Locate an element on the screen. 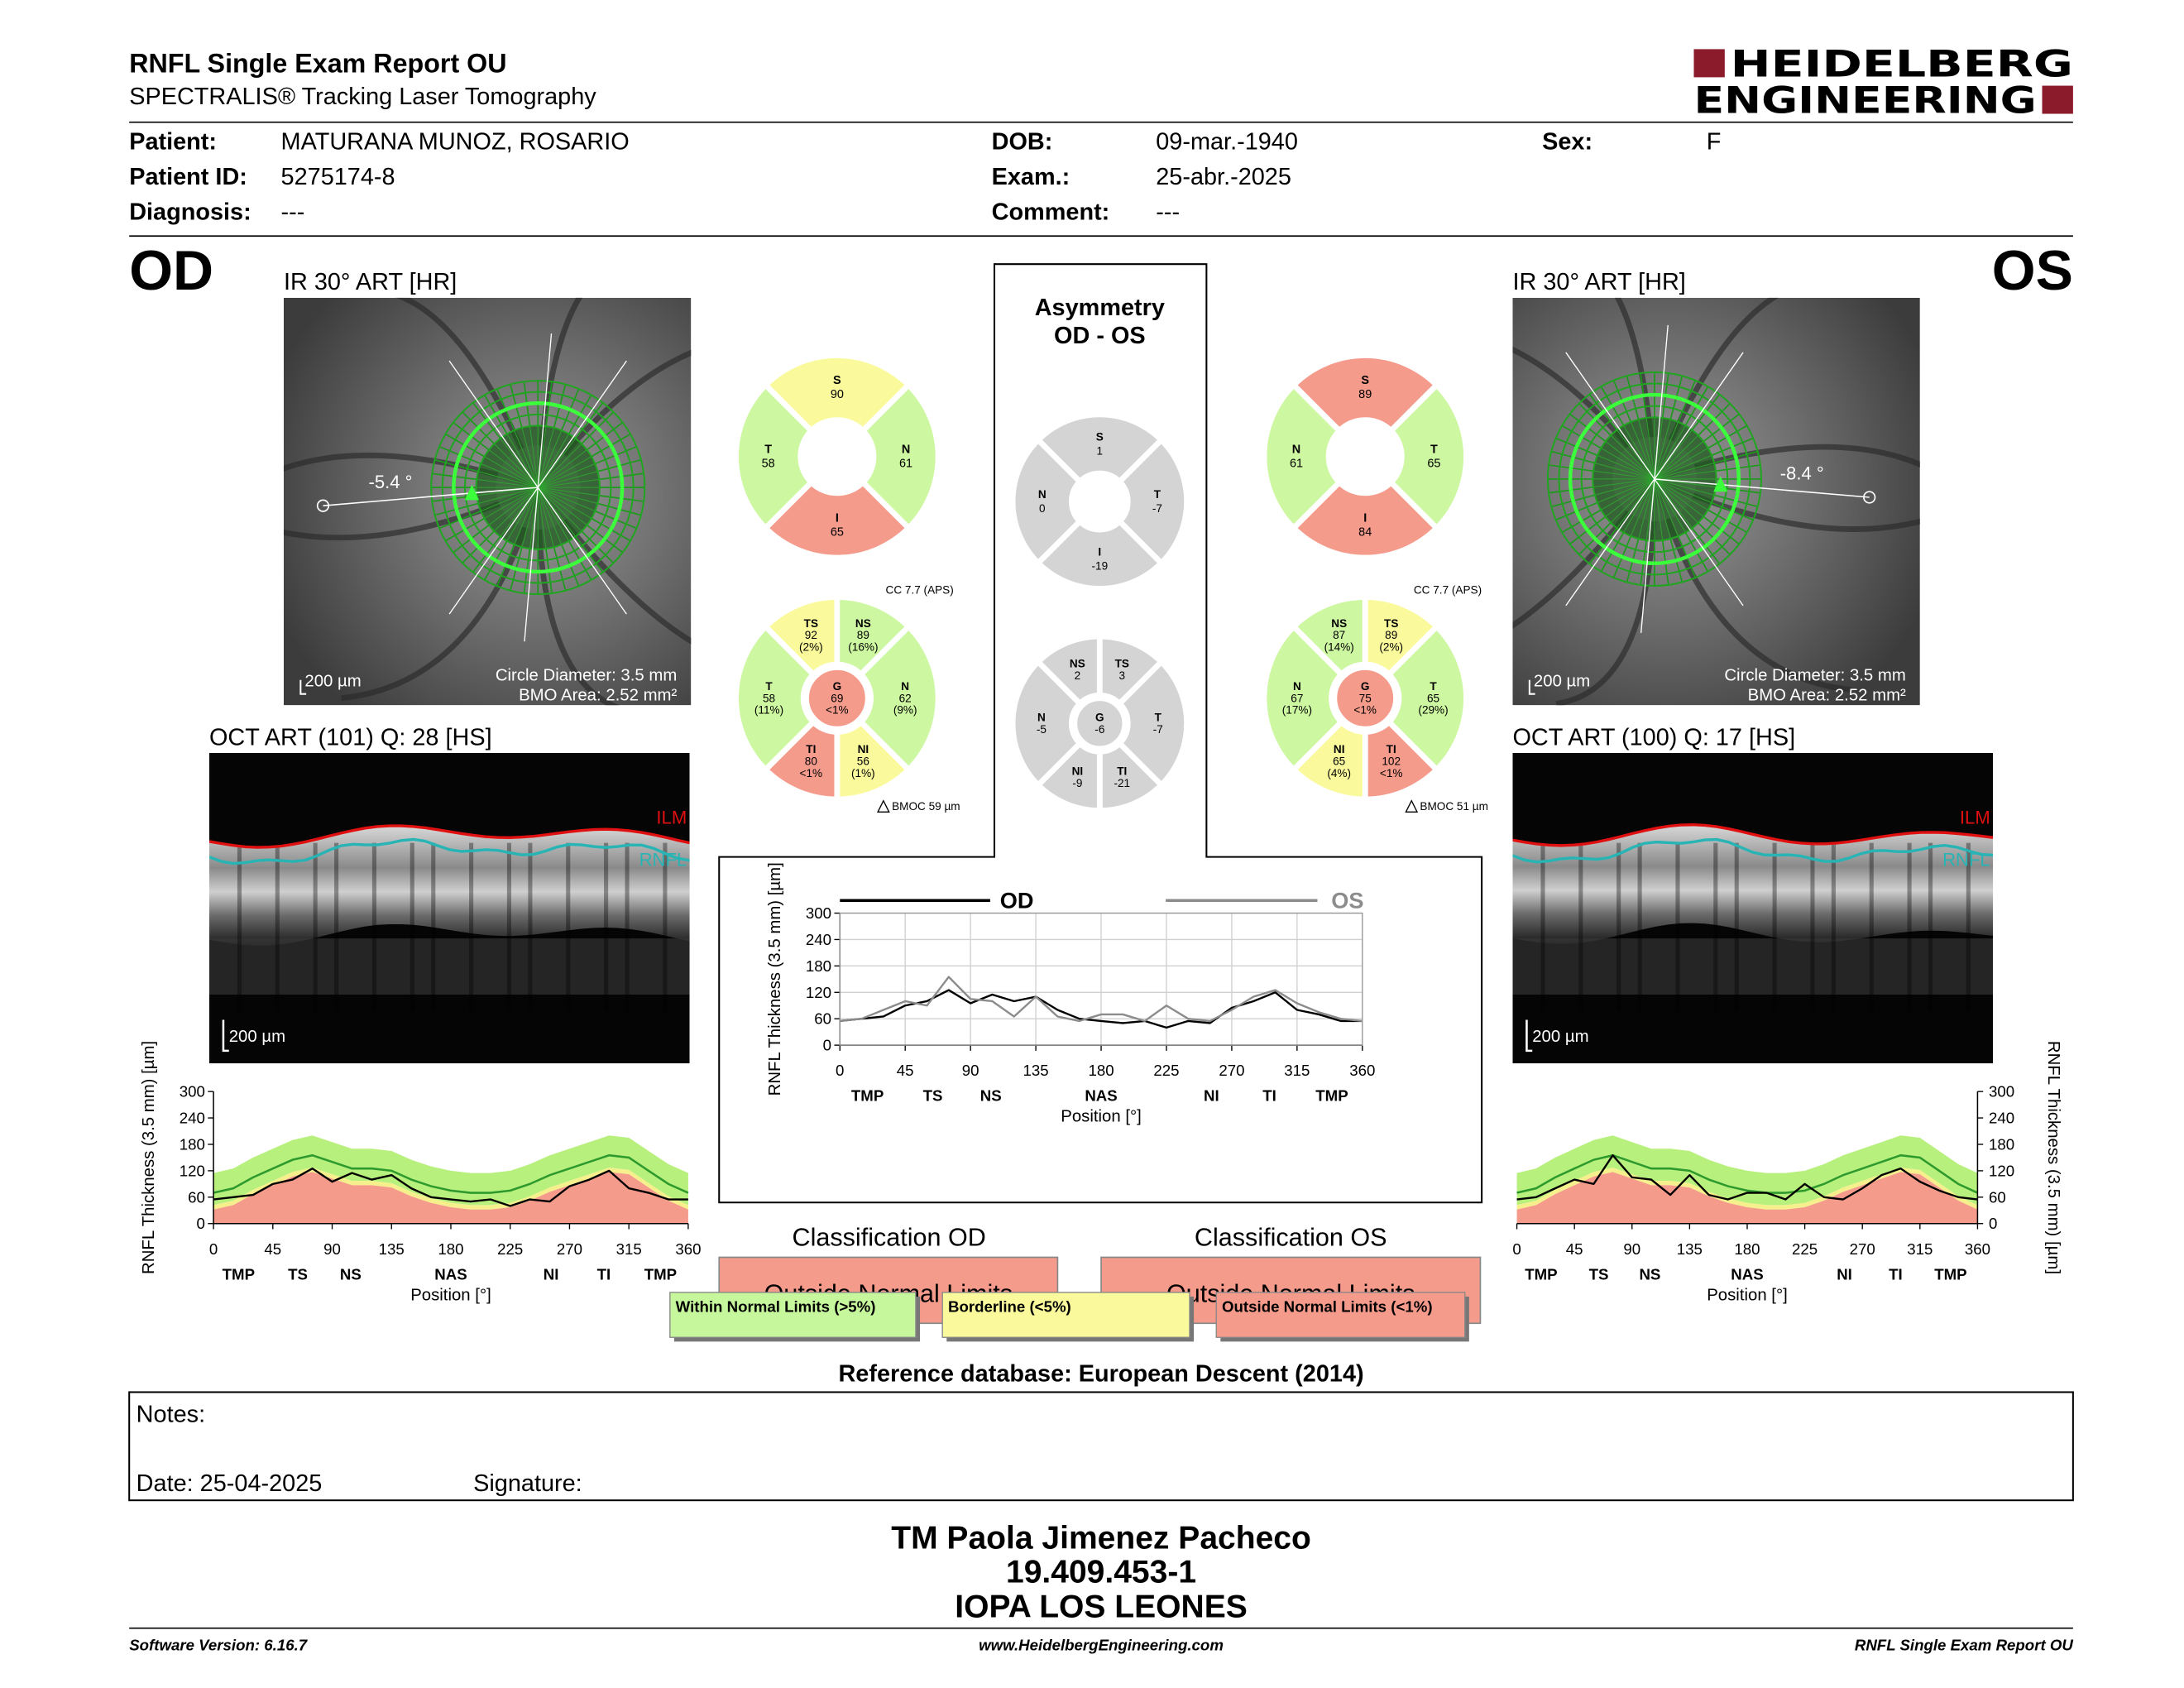 The image size is (2184, 1688). normal-mean is located at coordinates (451, 1173).